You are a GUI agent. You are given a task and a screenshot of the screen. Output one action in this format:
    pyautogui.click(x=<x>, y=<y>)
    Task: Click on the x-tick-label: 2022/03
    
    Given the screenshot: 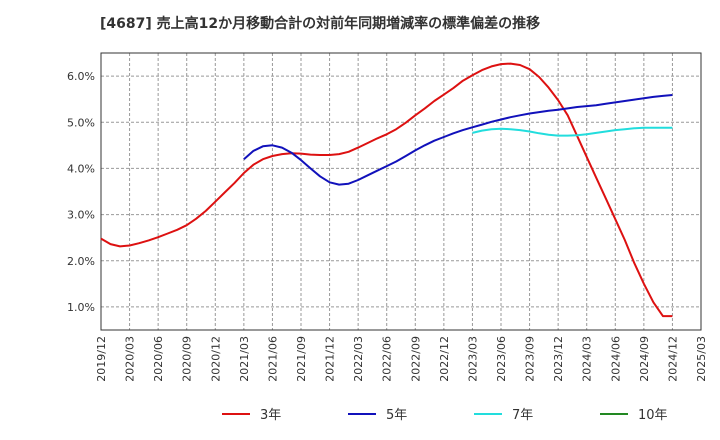 What is the action you would take?
    pyautogui.click(x=358, y=359)
    